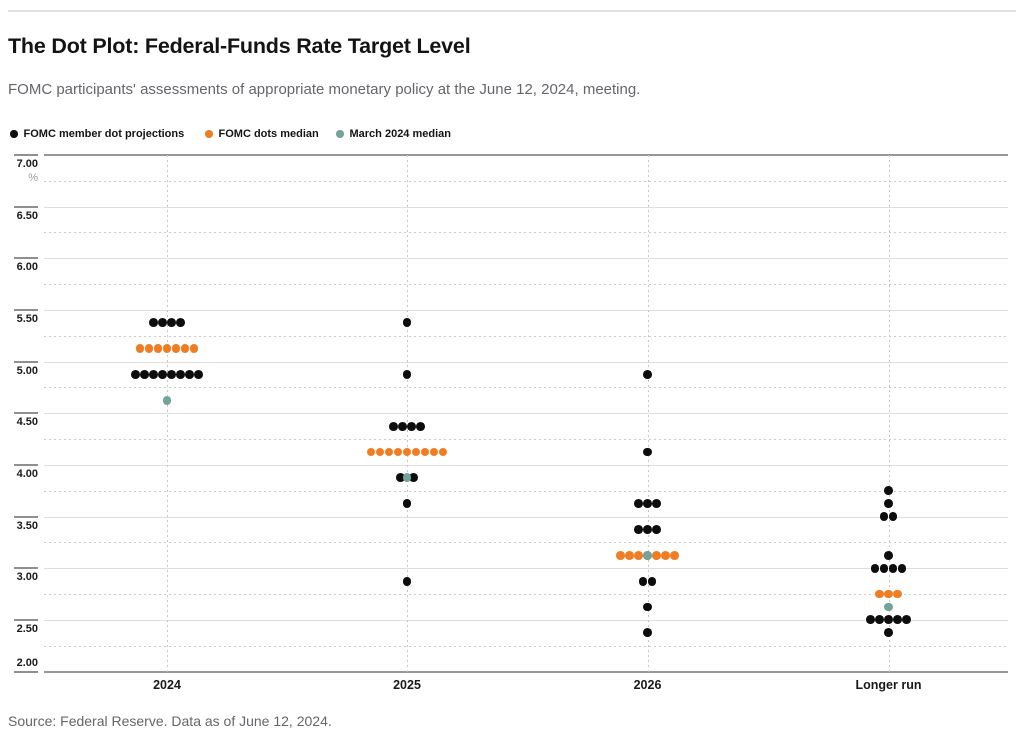 This screenshot has height=742, width=1024. I want to click on march_median-dot-icon, so click(340, 134).